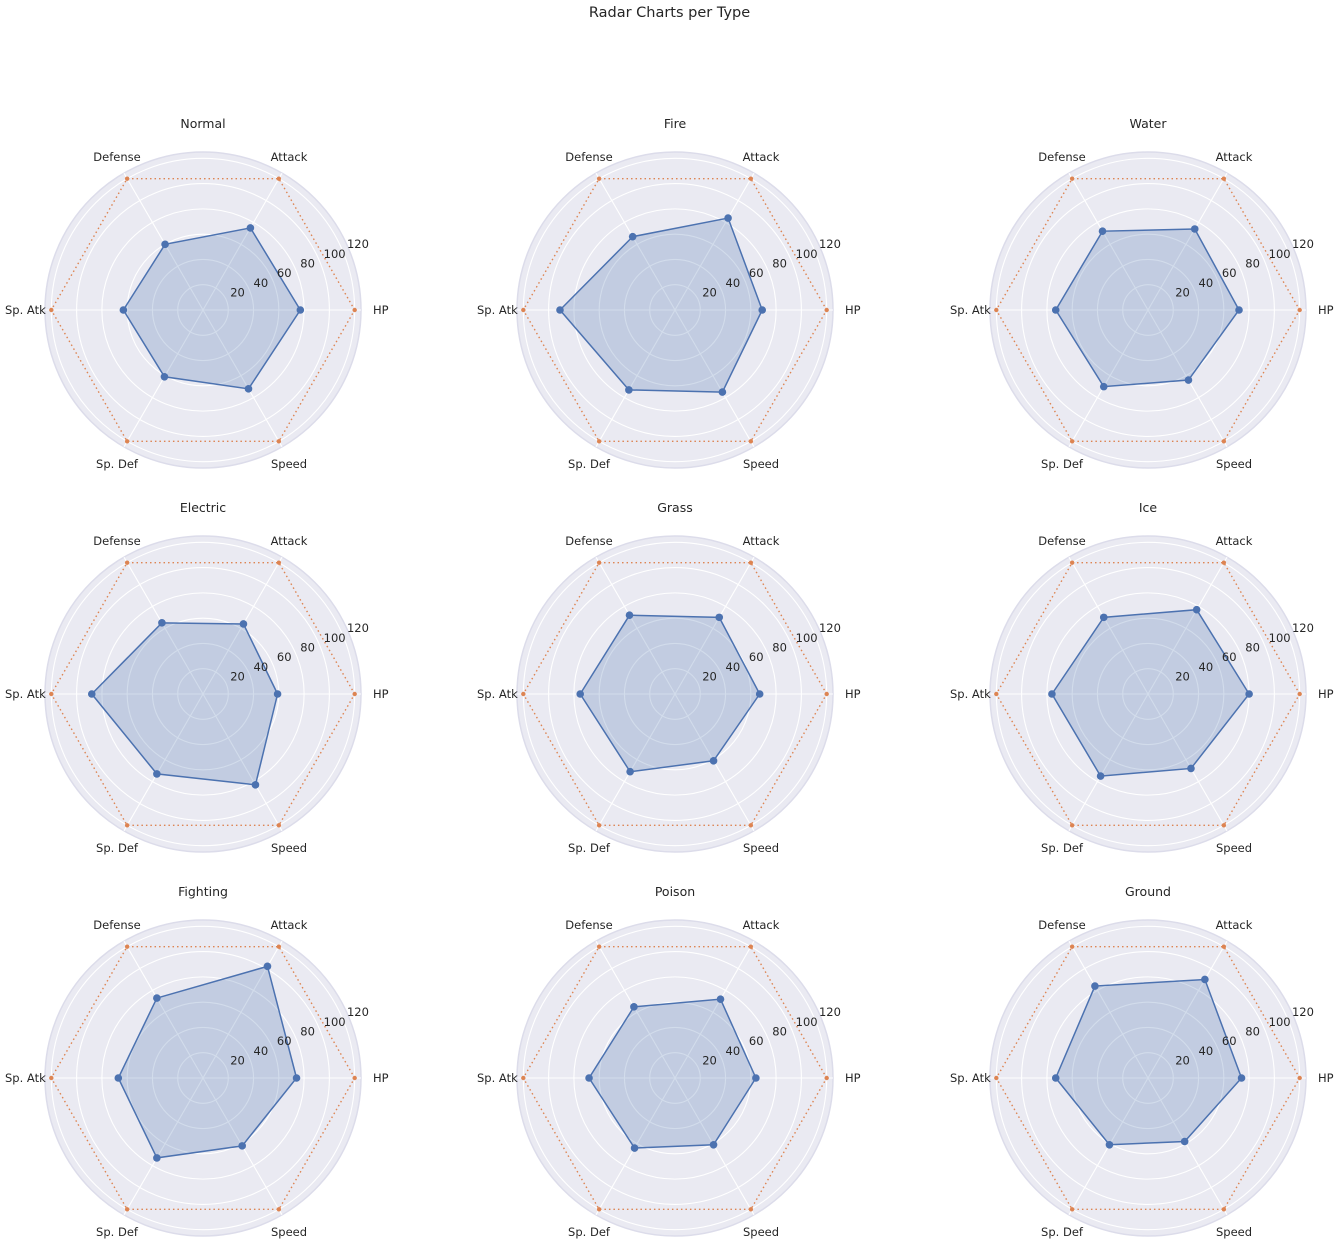 This screenshot has height=1245, width=1339. I want to click on radial-tick-label: 120, so click(830, 628).